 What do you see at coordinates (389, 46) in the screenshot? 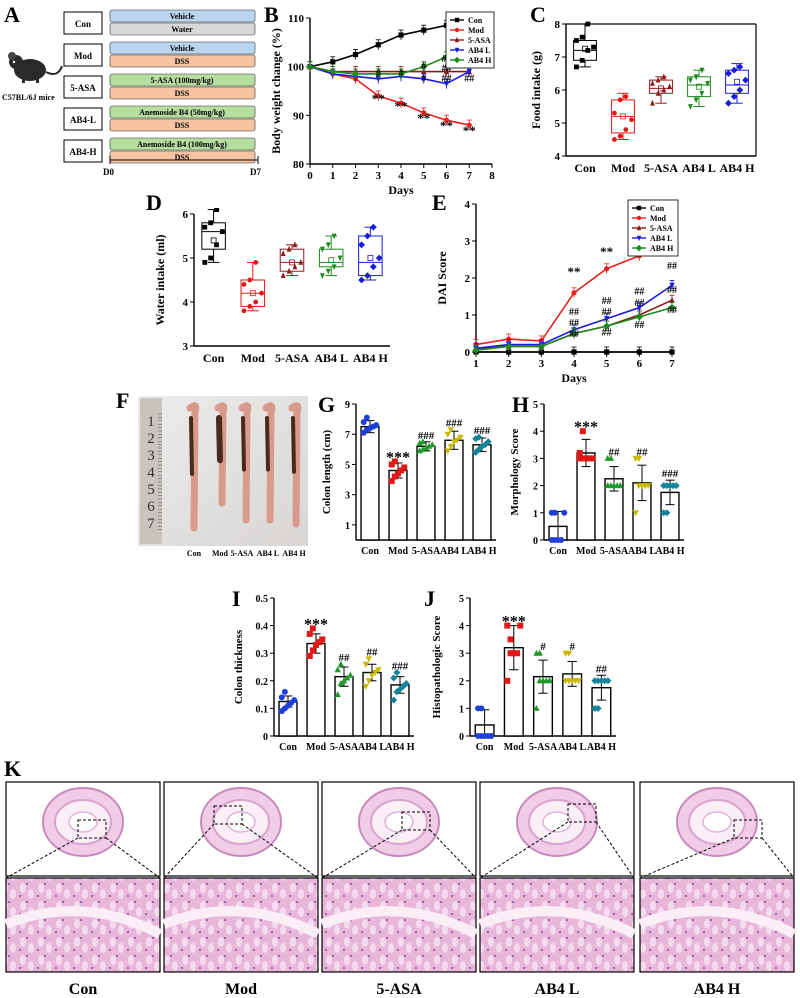
I see `series-line-con` at bounding box center [389, 46].